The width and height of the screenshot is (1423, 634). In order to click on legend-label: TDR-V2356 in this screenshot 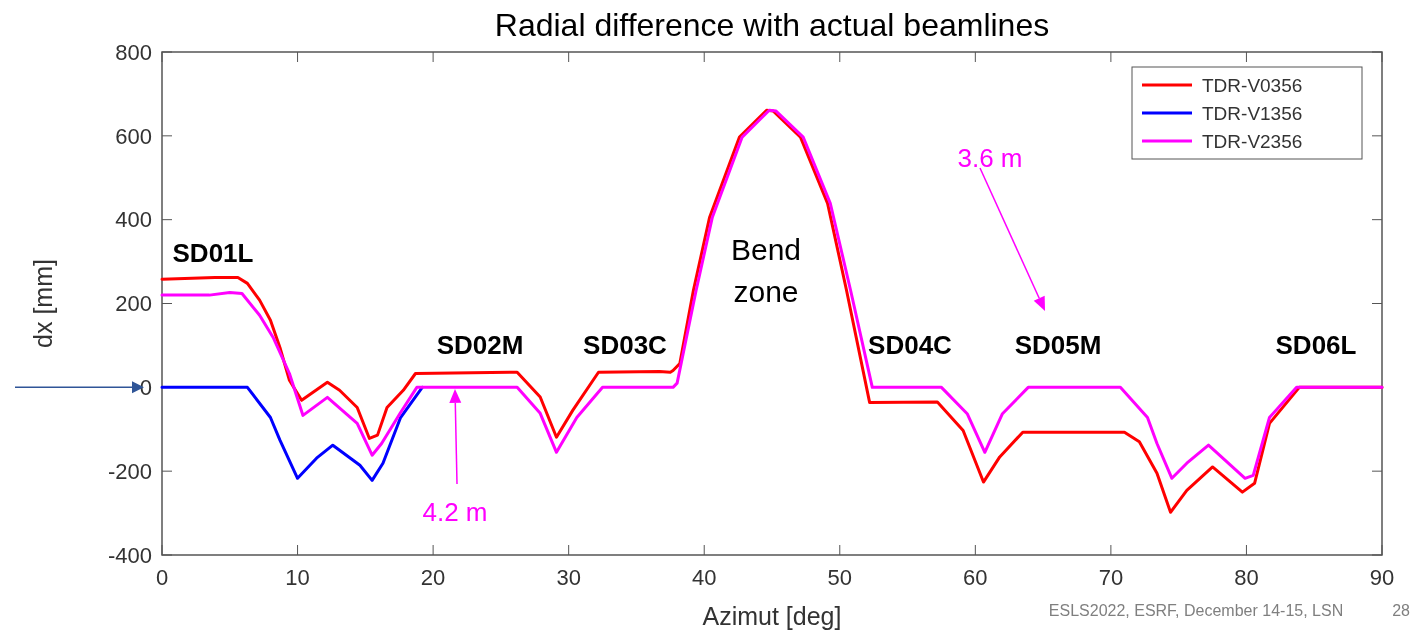, I will do `click(1252, 141)`.